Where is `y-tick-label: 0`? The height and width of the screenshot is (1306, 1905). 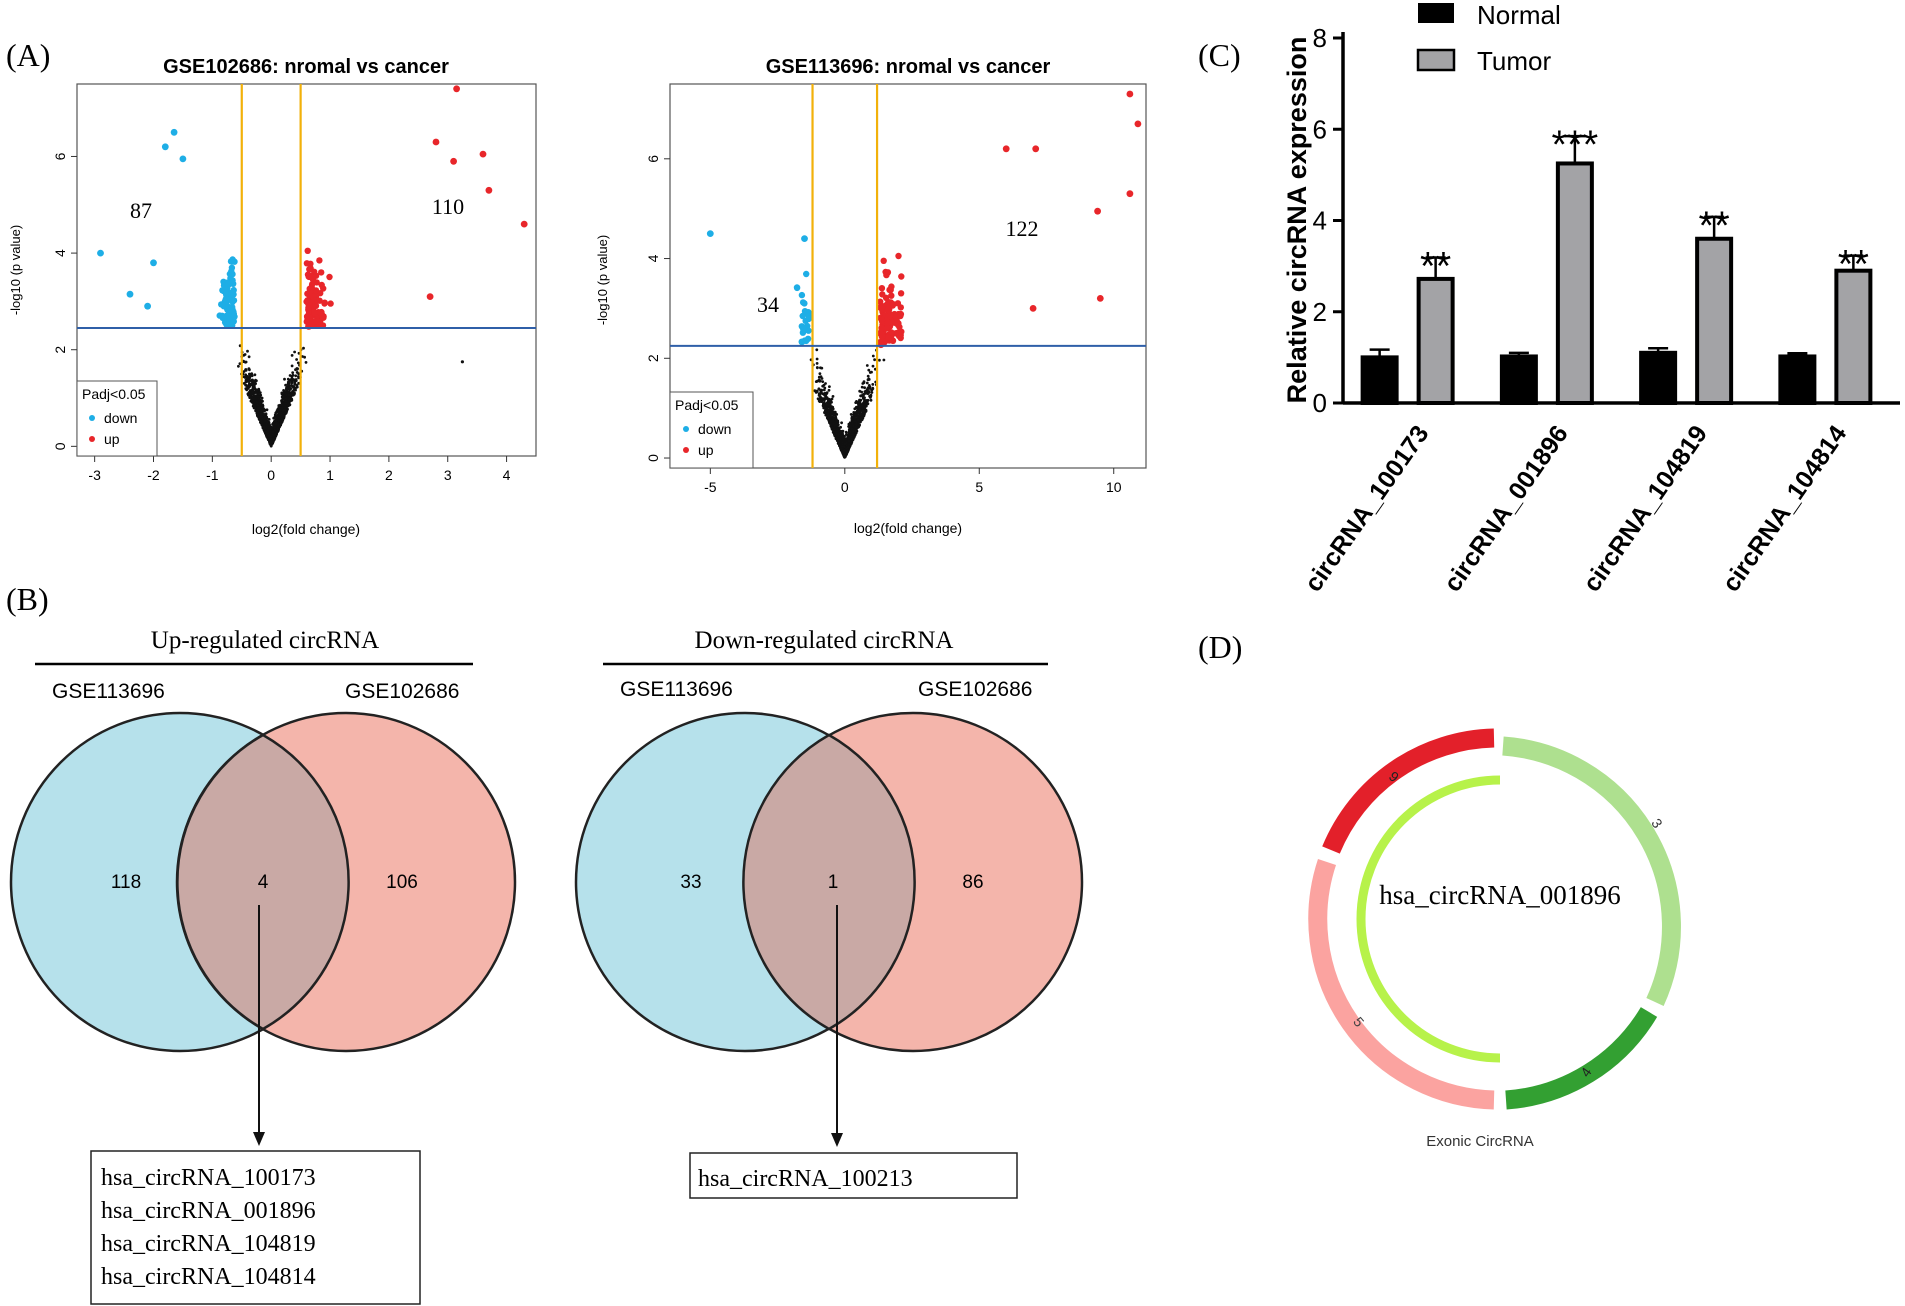 y-tick-label: 0 is located at coordinates (653, 458).